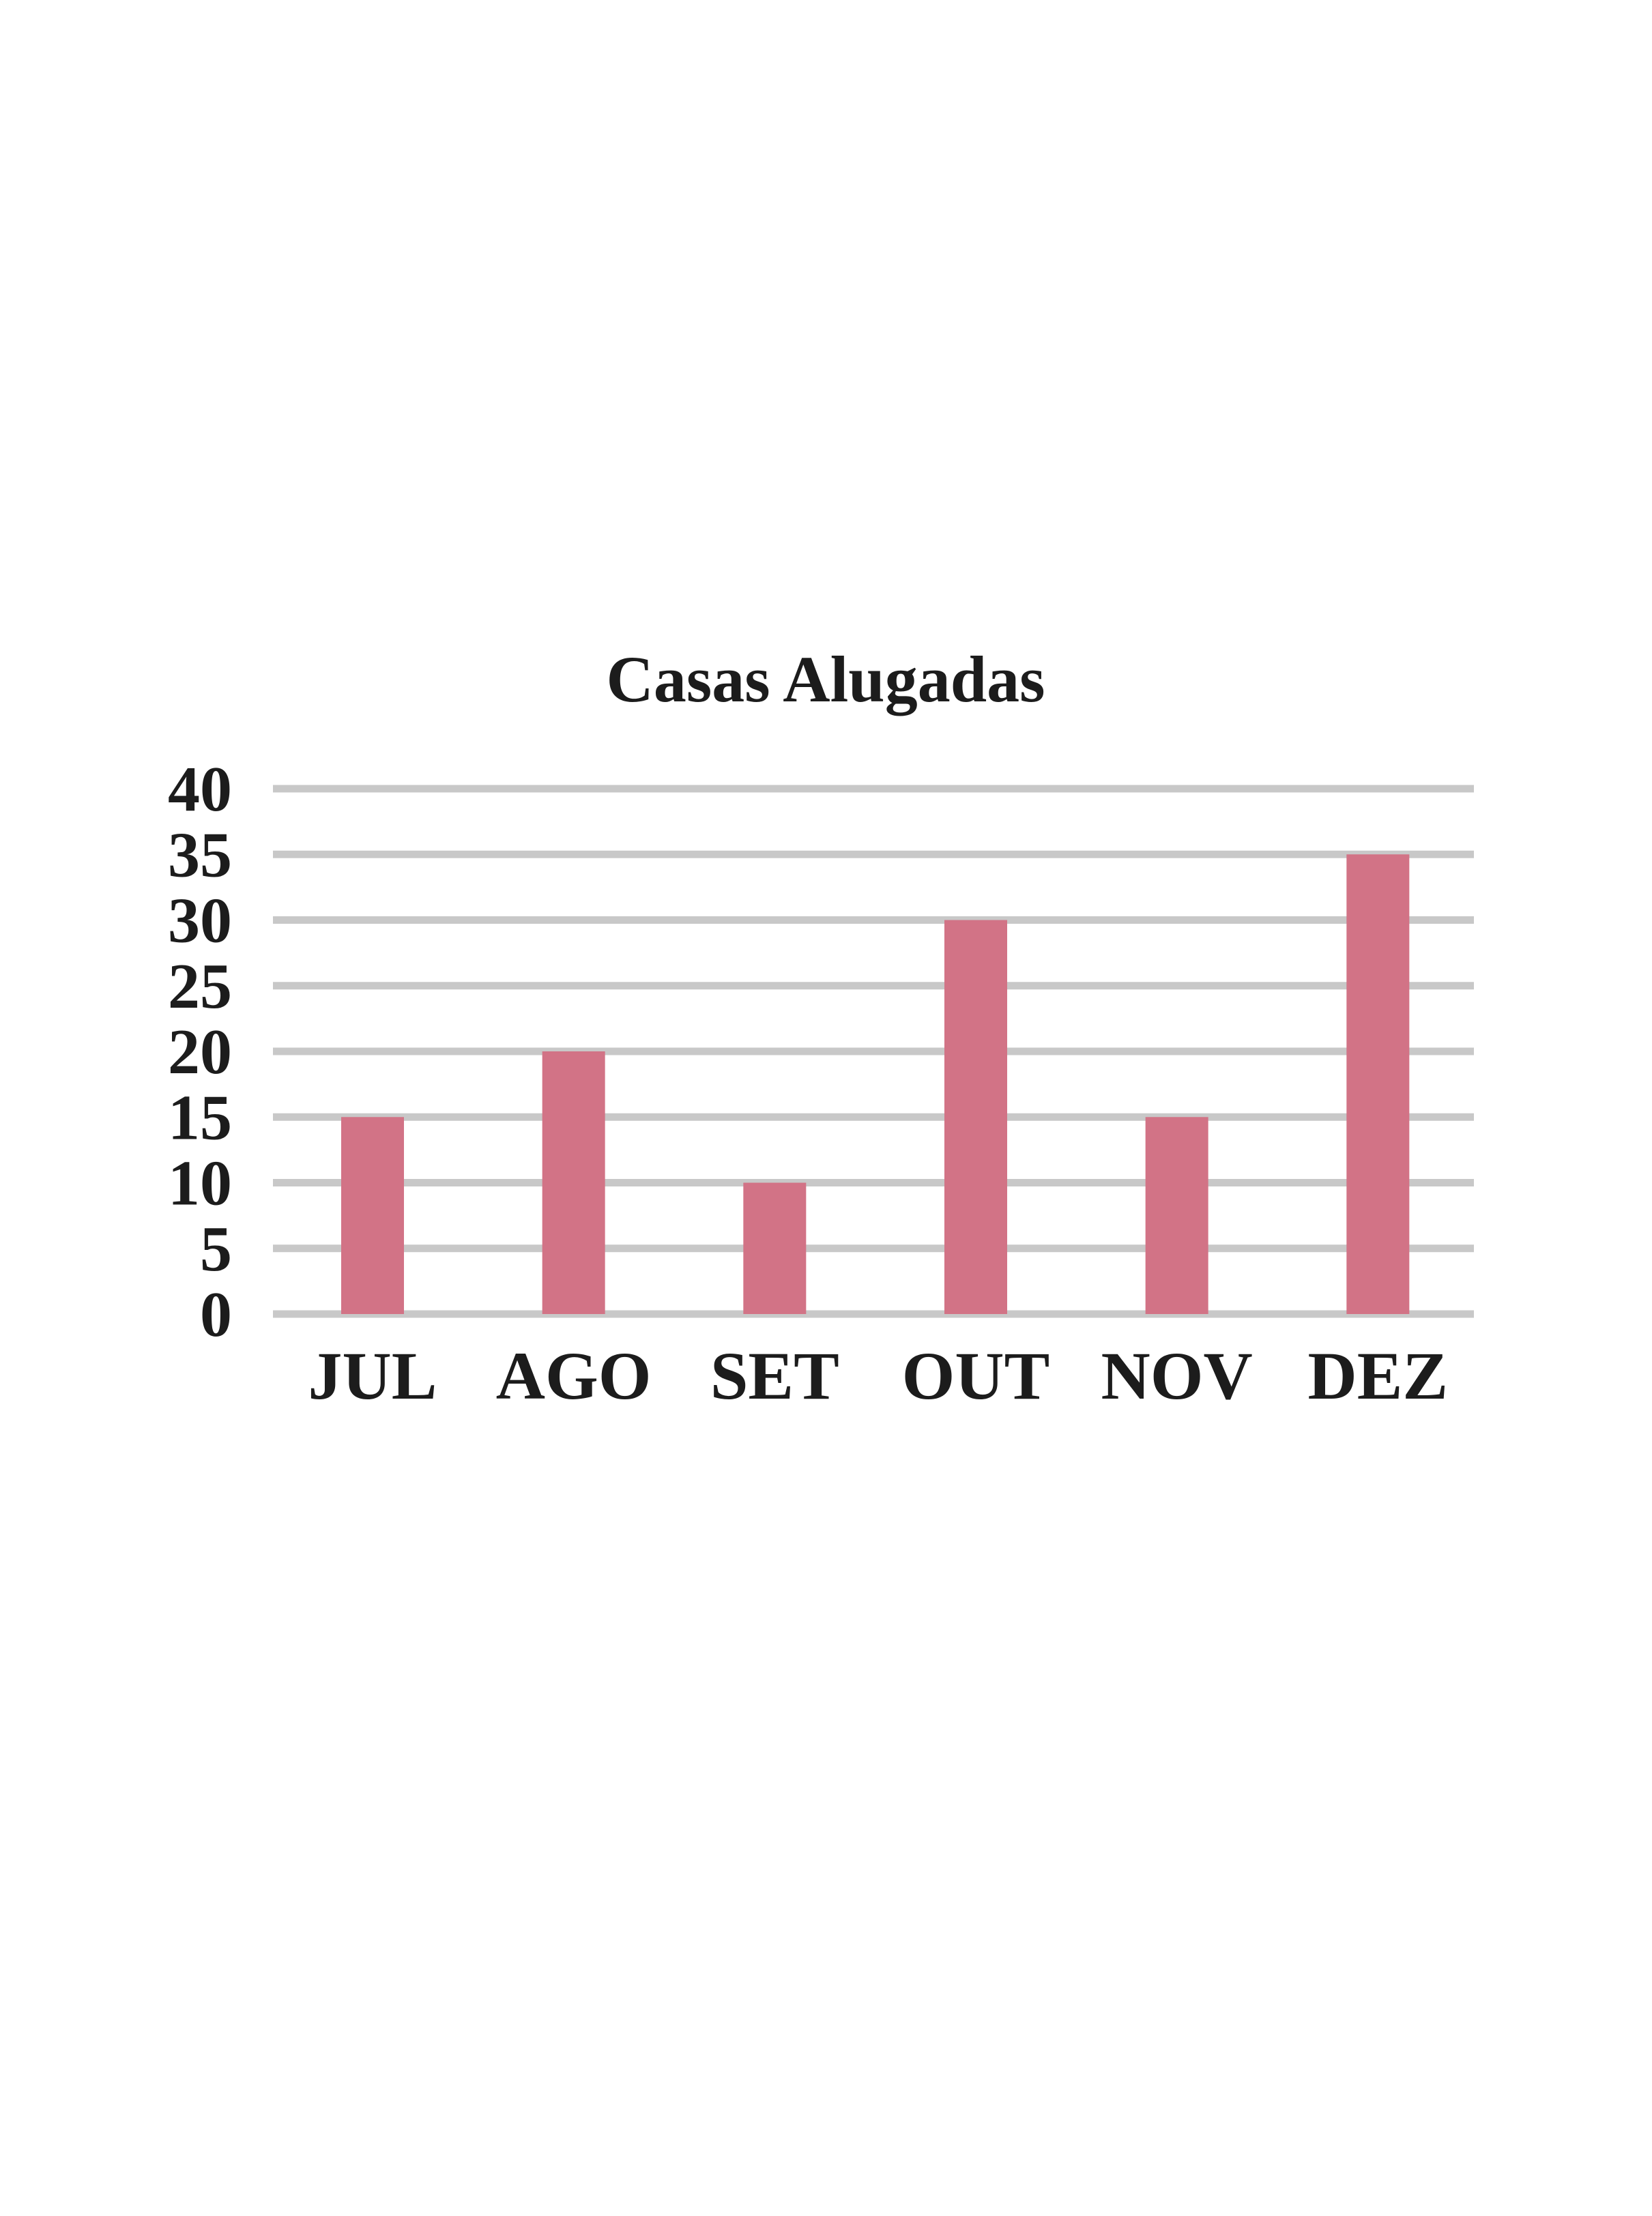  I want to click on bar-nov, so click(1176, 1215).